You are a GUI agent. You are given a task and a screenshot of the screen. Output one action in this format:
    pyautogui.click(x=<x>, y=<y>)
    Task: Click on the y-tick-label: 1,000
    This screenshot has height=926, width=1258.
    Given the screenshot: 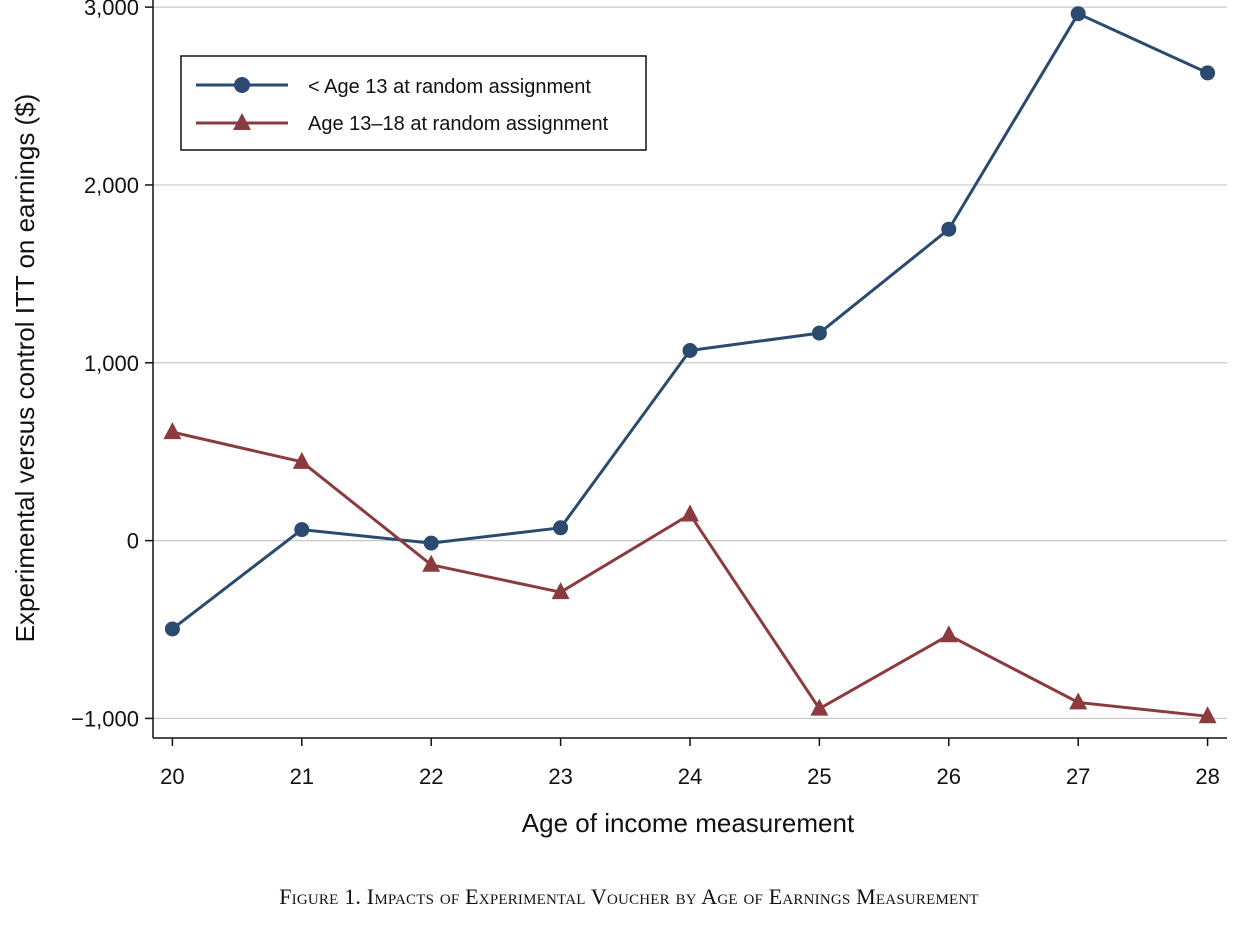 What is the action you would take?
    pyautogui.click(x=111, y=363)
    